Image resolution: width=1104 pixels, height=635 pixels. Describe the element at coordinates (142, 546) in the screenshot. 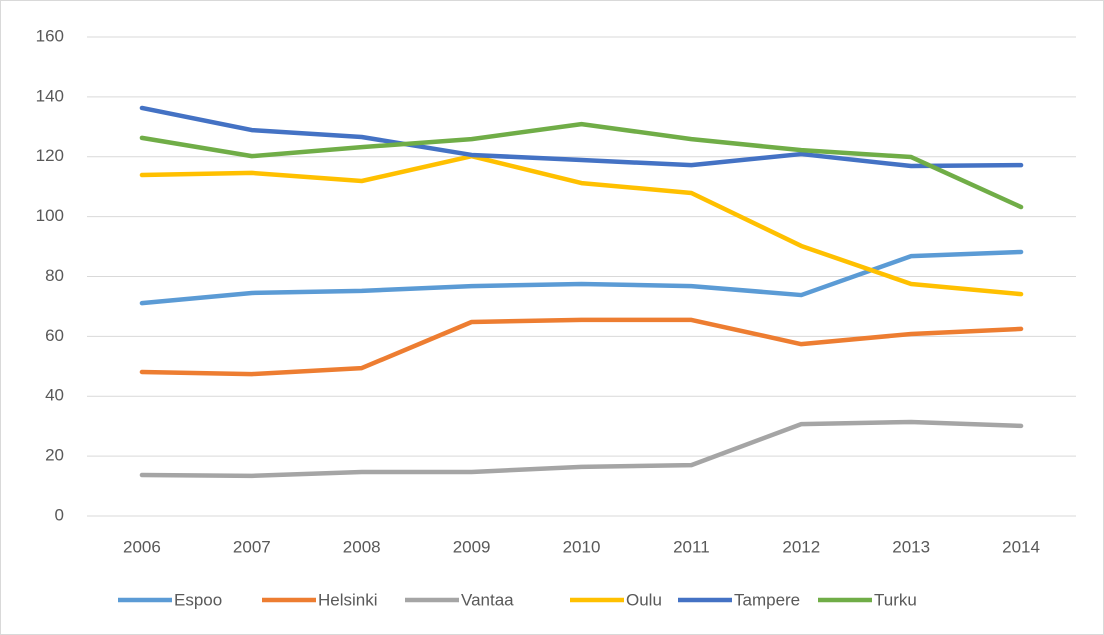

I see `x-tick-label: 2006` at that location.